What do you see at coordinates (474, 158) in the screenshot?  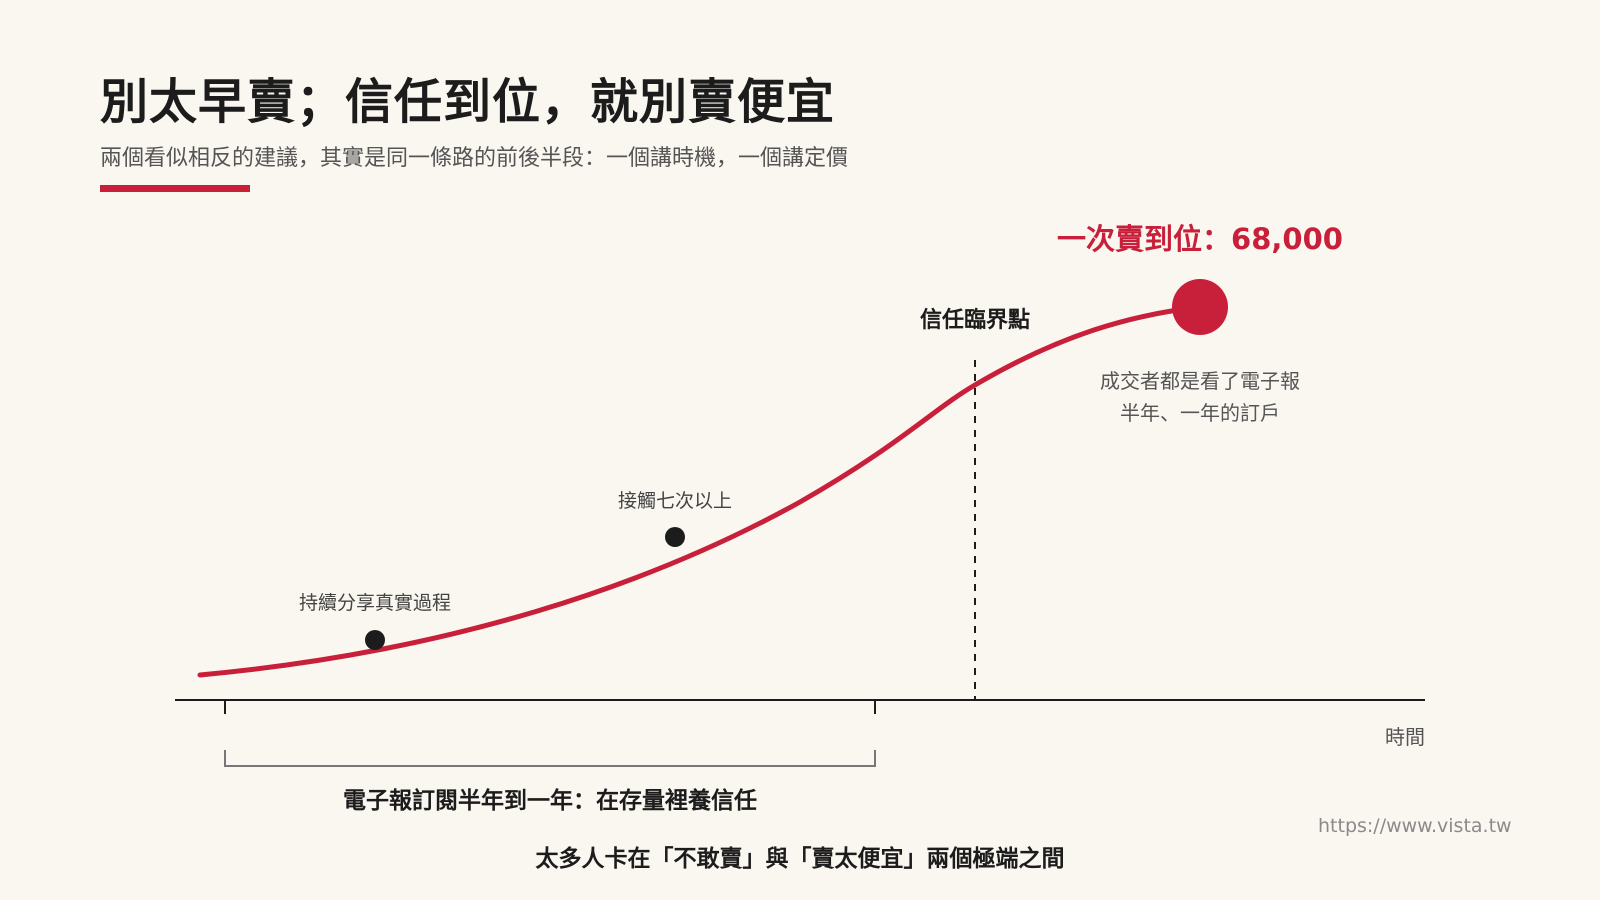 I see `page-subtitle: 兩個看似相反的建議，其實是同一條路的前後半段：一個講時機，一個講定價` at bounding box center [474, 158].